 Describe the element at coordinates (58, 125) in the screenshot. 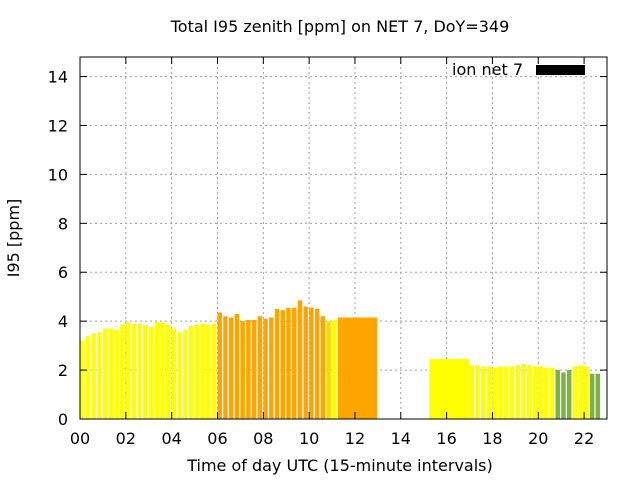

I see `y-tick-label-6: 12` at that location.